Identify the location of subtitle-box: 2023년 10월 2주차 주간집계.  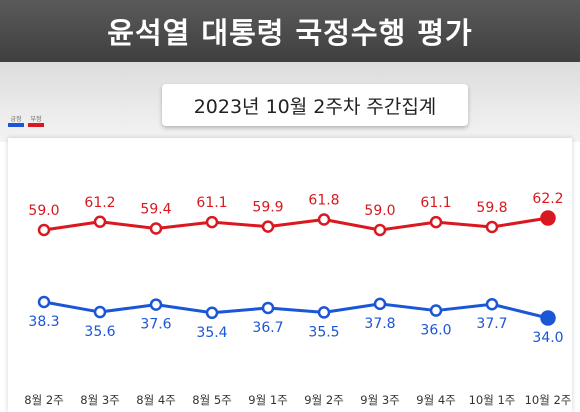
(315, 105).